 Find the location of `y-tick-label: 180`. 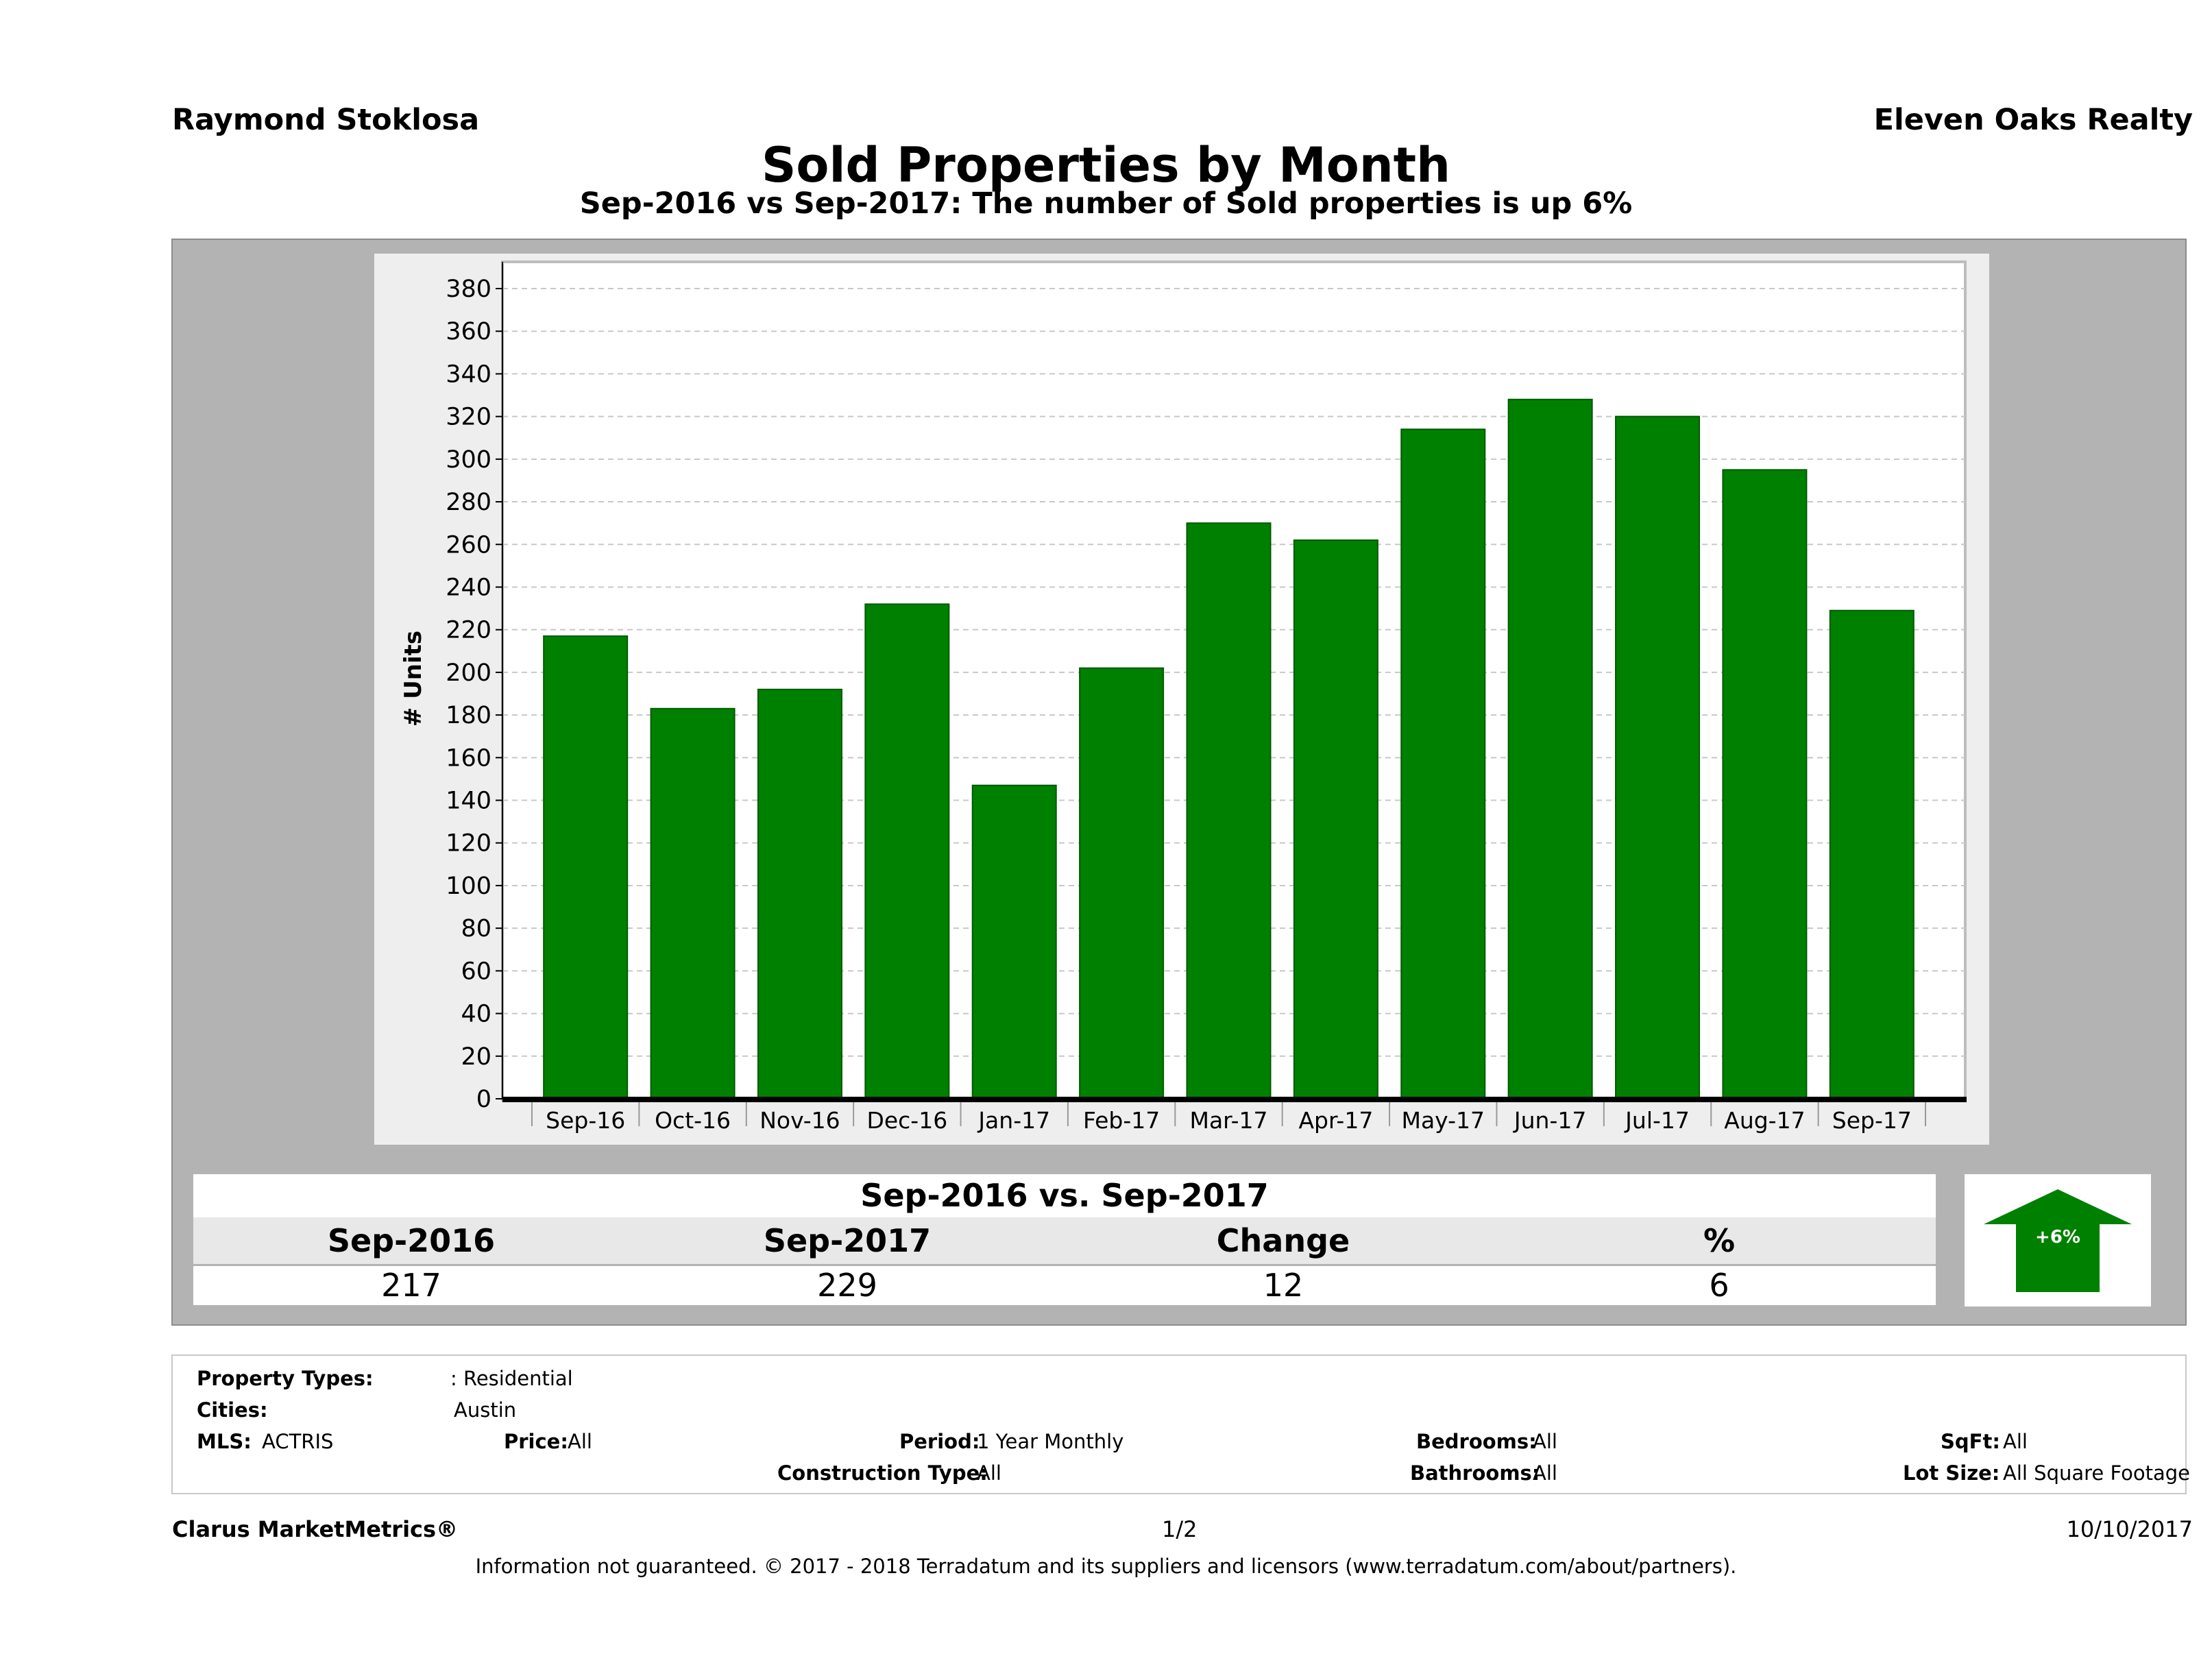

y-tick-label: 180 is located at coordinates (469, 715).